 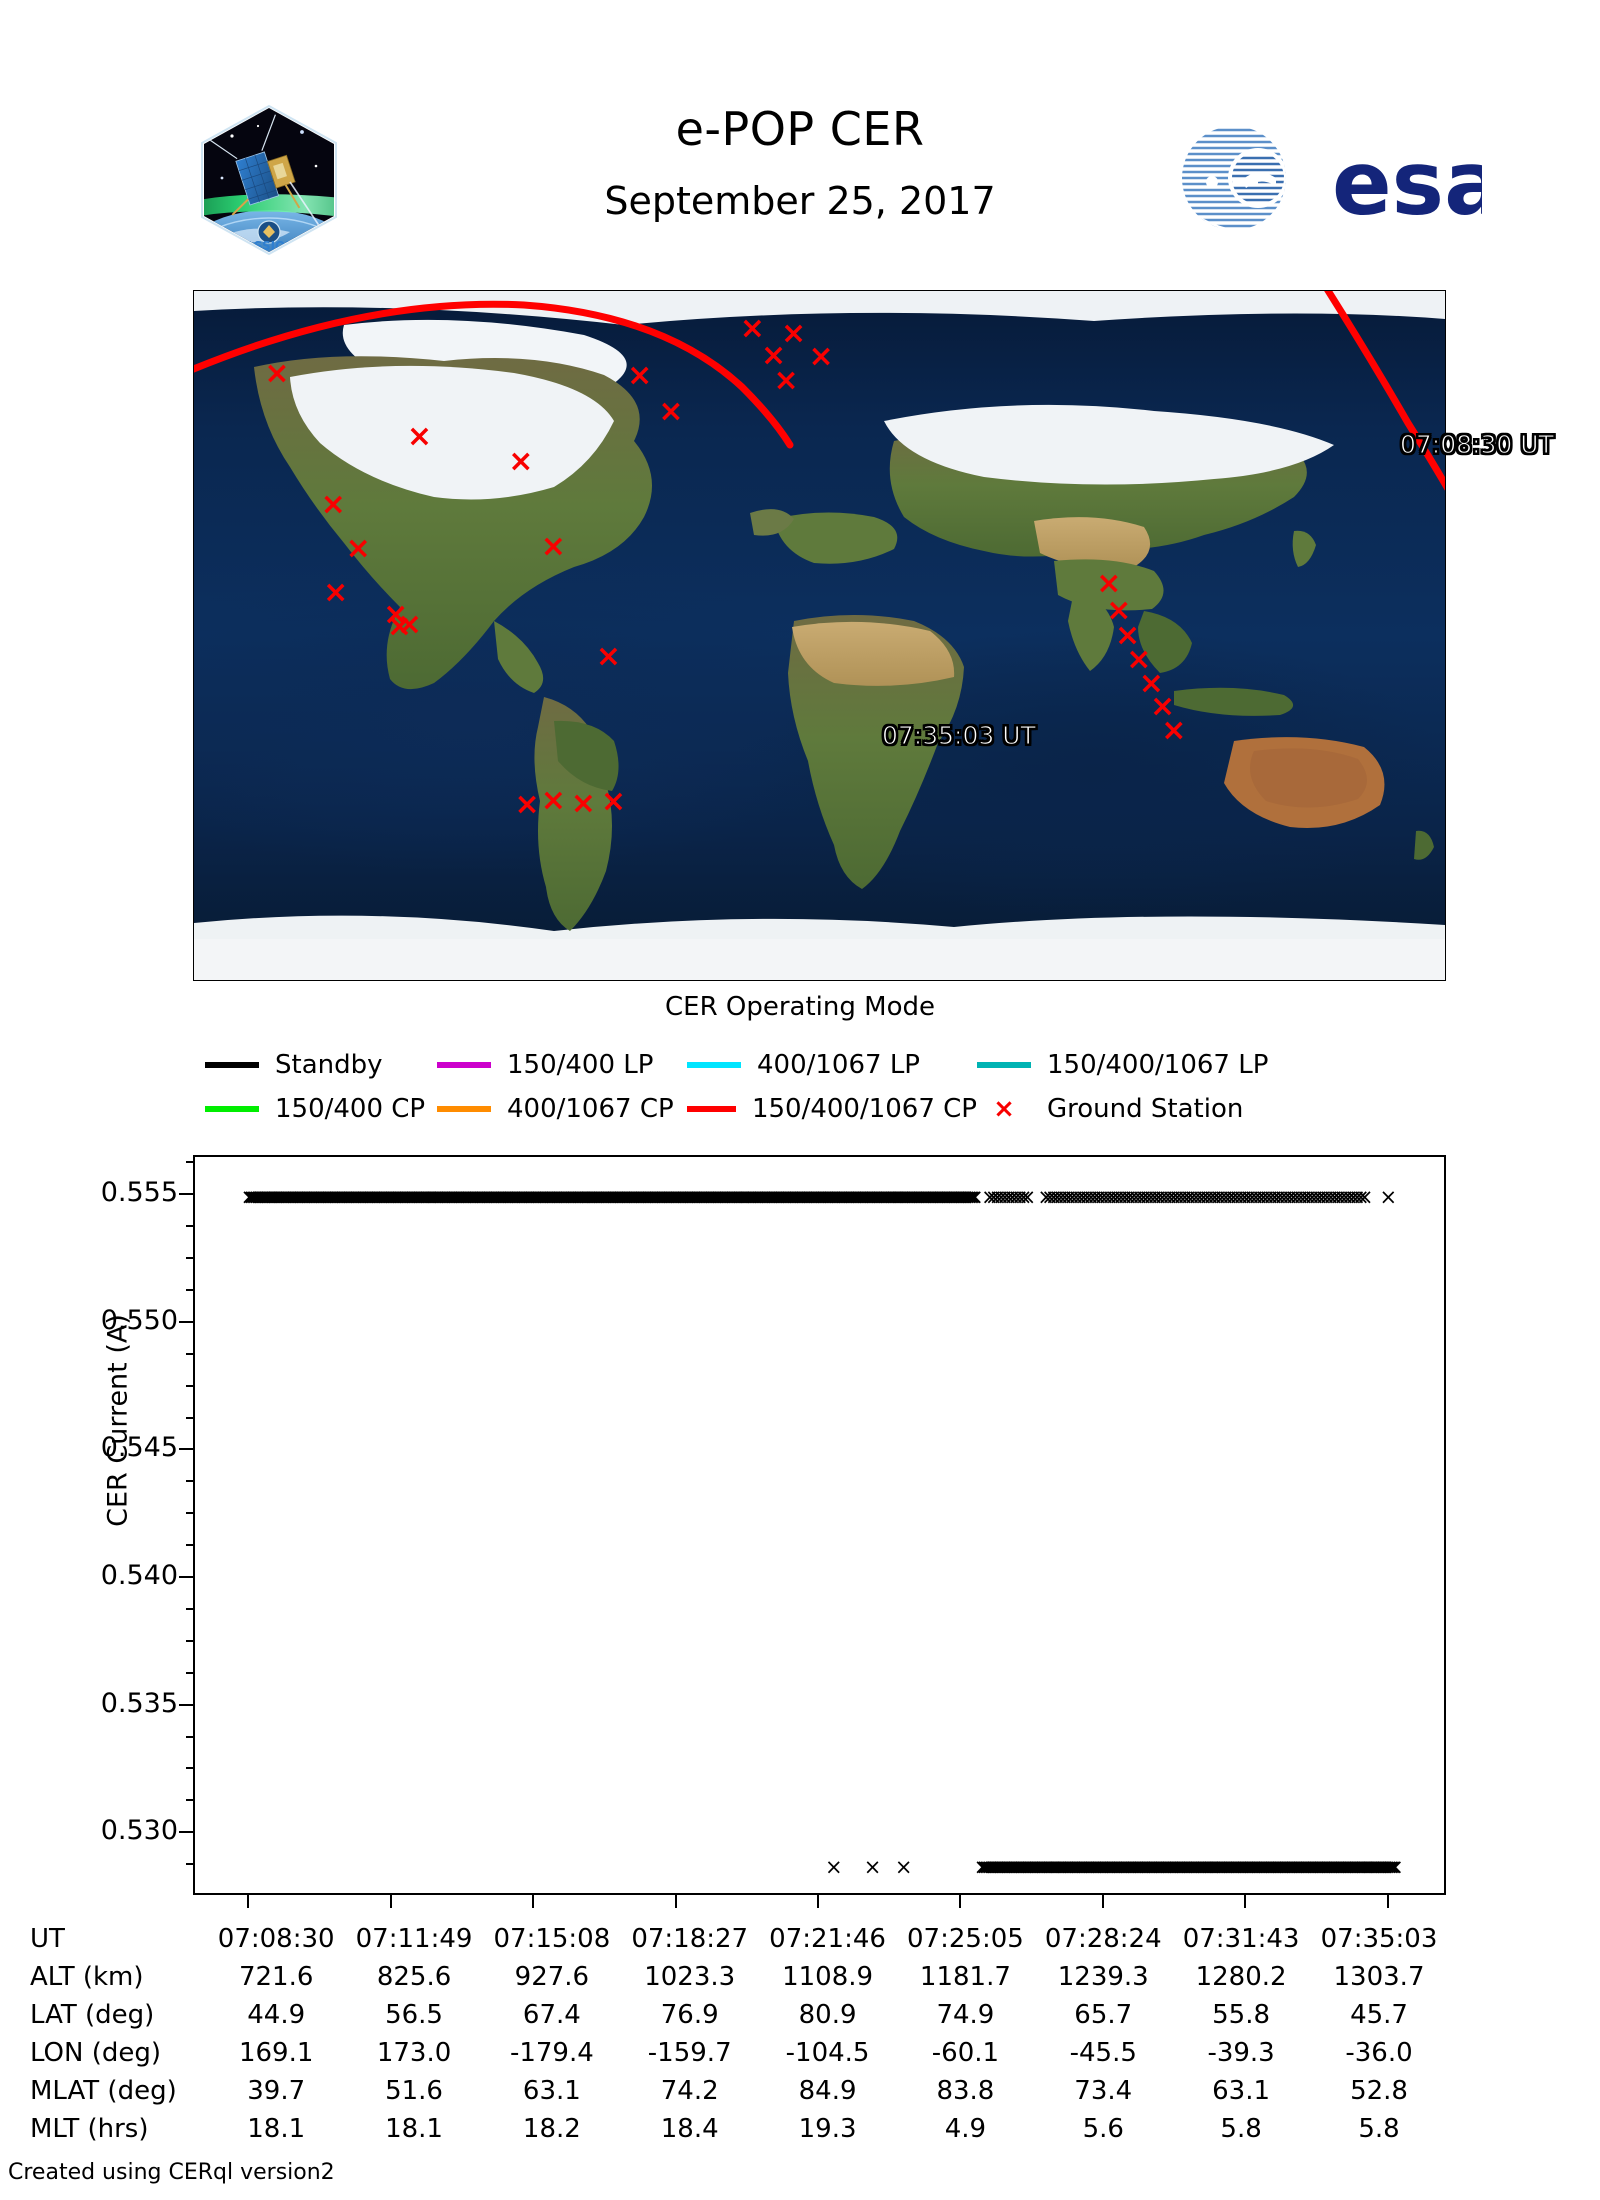 What do you see at coordinates (690, 1977) in the screenshot?
I see `table-cell: 1023.3` at bounding box center [690, 1977].